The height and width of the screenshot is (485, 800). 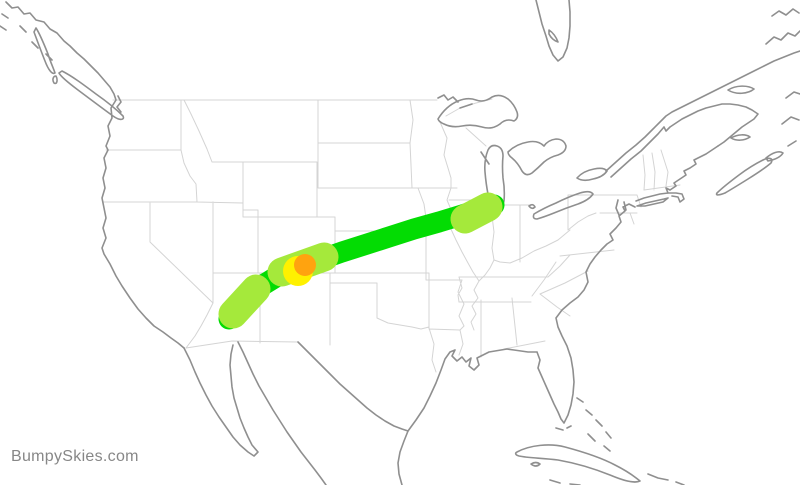 What do you see at coordinates (667, 98) in the screenshot?
I see `canada-east-coastline` at bounding box center [667, 98].